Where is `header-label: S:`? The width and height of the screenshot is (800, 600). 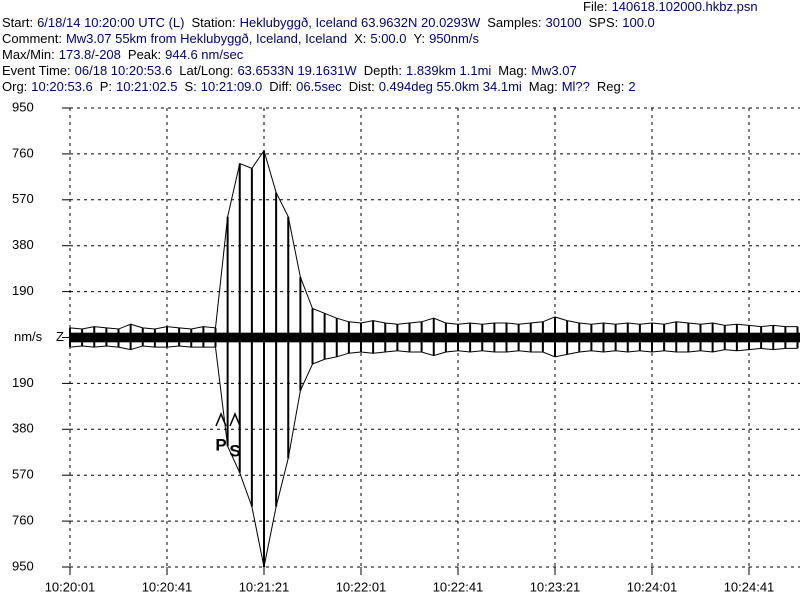
header-label: S: is located at coordinates (191, 86).